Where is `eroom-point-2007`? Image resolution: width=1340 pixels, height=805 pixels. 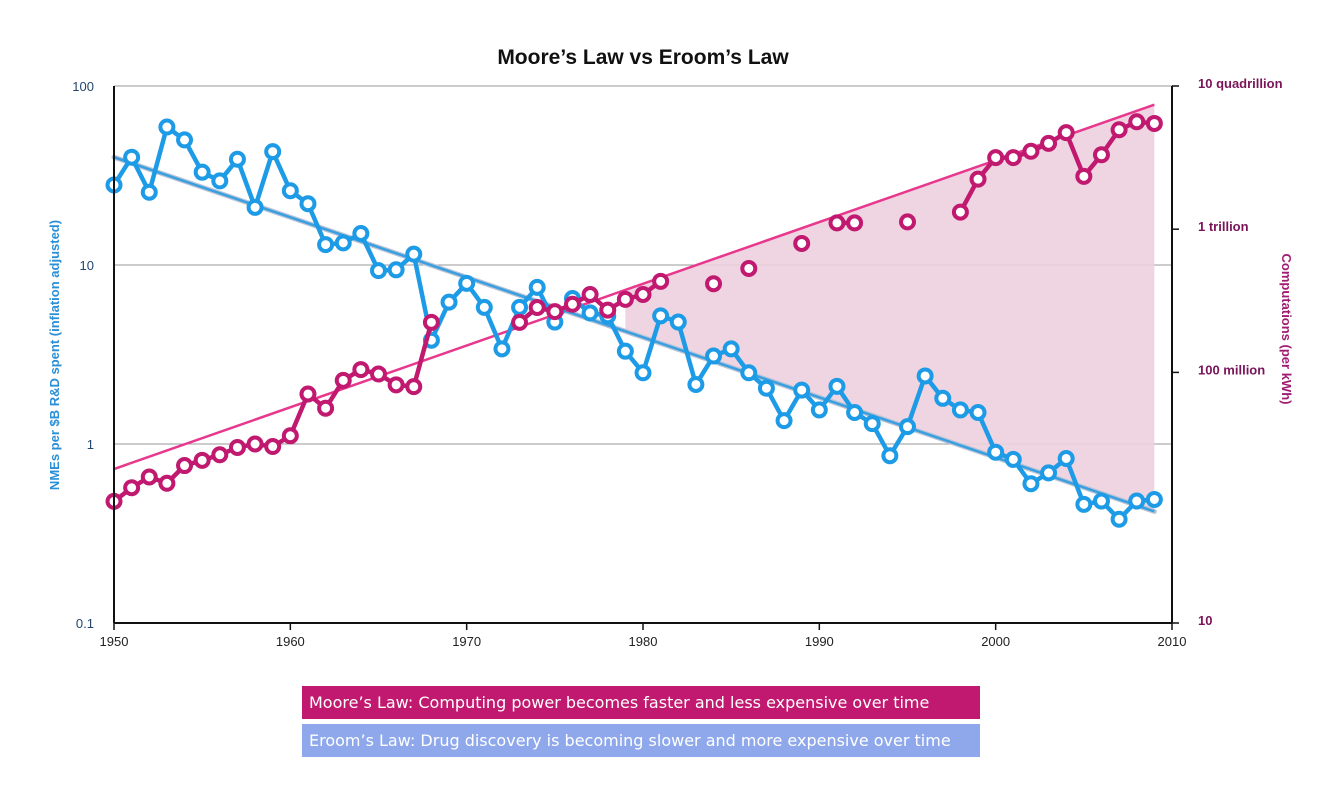 eroom-point-2007 is located at coordinates (1119, 519).